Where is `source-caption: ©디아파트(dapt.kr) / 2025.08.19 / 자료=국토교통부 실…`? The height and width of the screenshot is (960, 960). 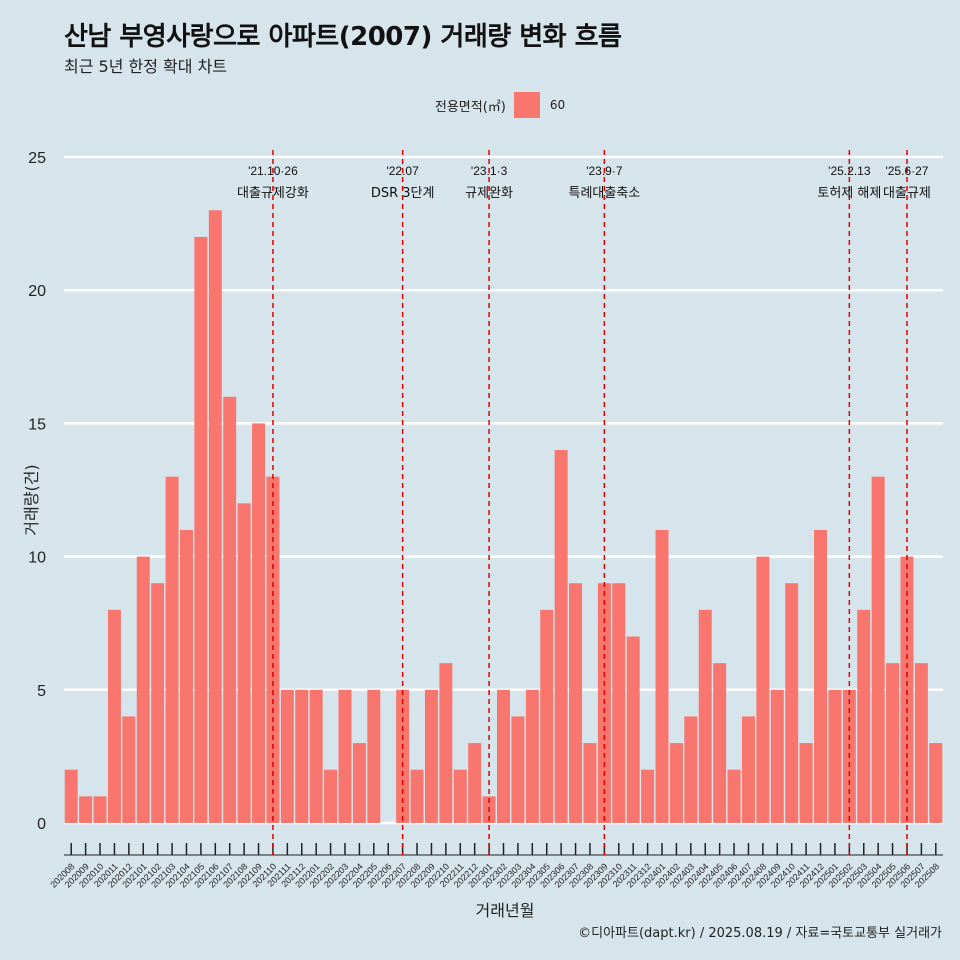 source-caption: ©디아파트(dapt.kr) / 2025.08.19 / 자료=국토교통부 실… is located at coordinates (760, 933).